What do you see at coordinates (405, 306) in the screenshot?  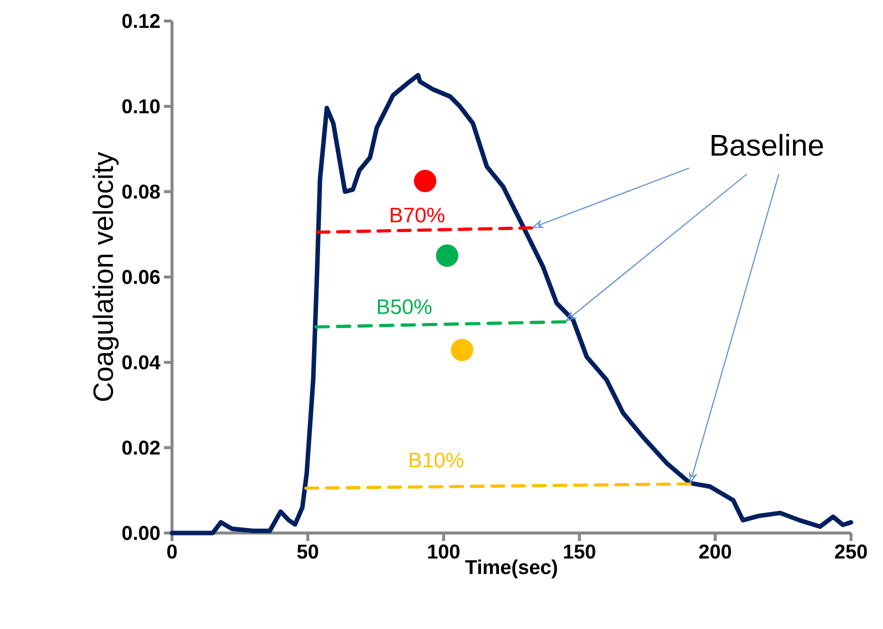 I see `annotation: B50%` at bounding box center [405, 306].